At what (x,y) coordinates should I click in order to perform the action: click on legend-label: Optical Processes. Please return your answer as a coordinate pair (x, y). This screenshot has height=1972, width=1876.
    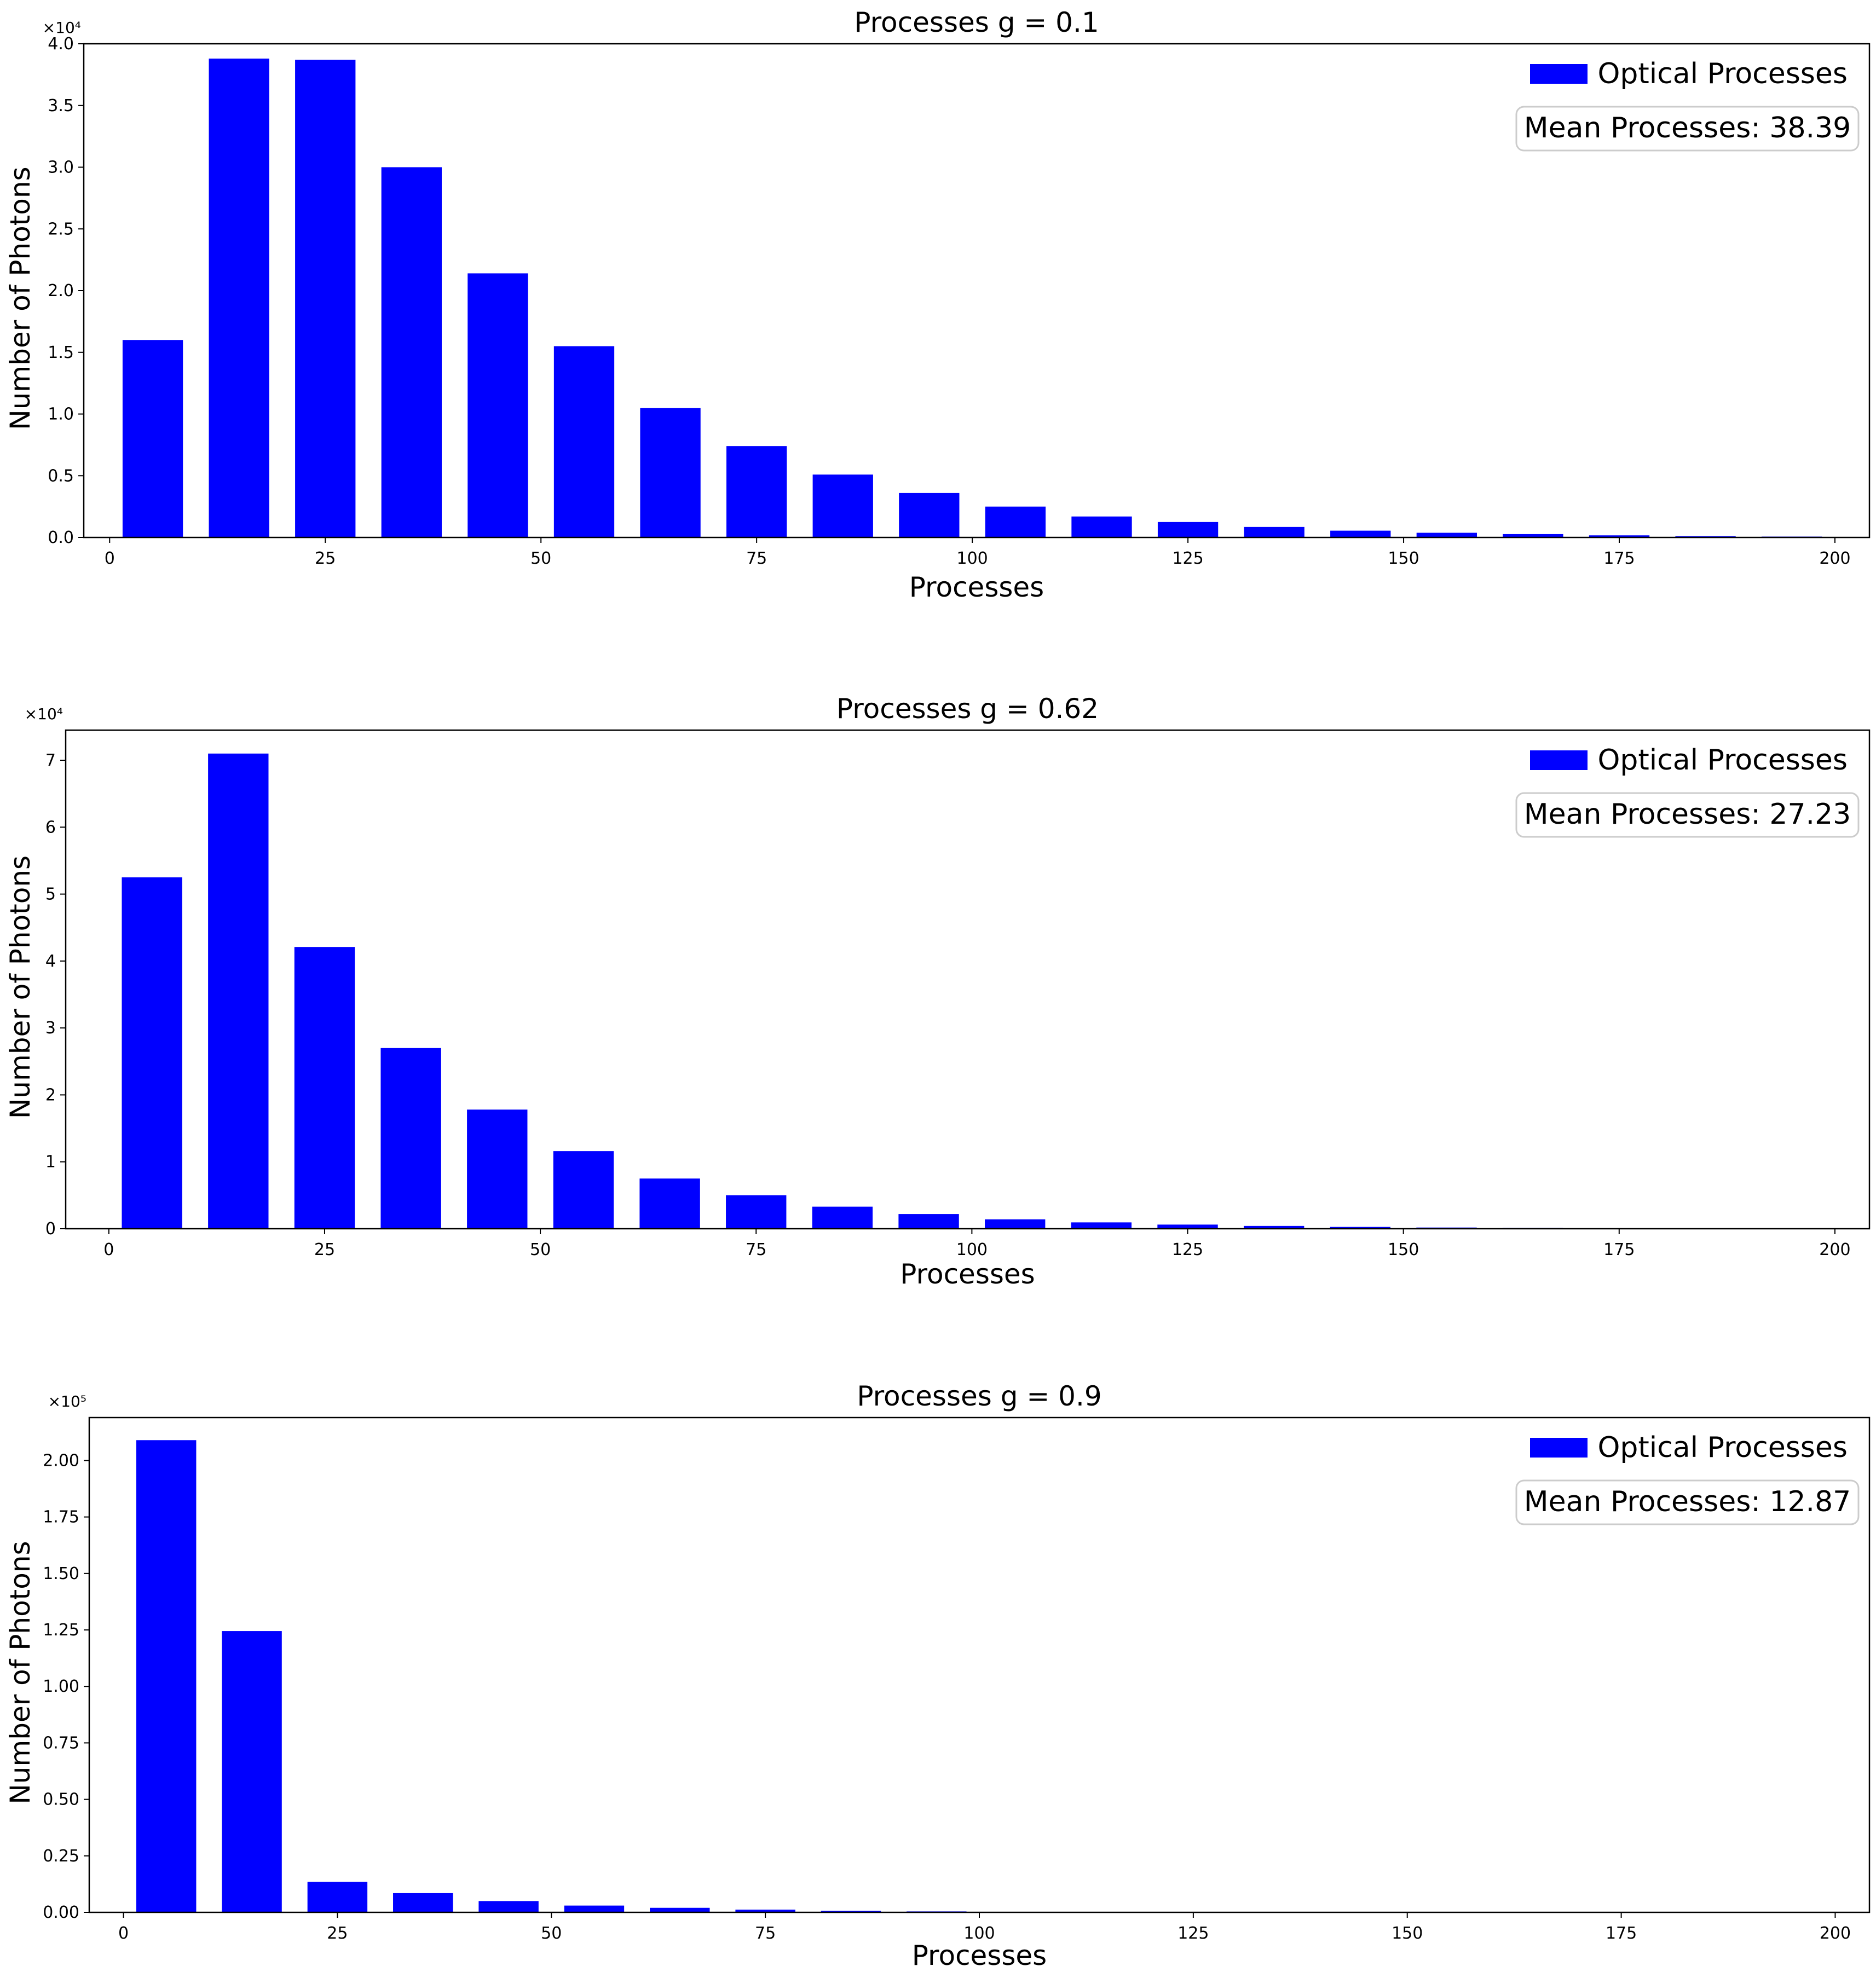
    Looking at the image, I should click on (1722, 73).